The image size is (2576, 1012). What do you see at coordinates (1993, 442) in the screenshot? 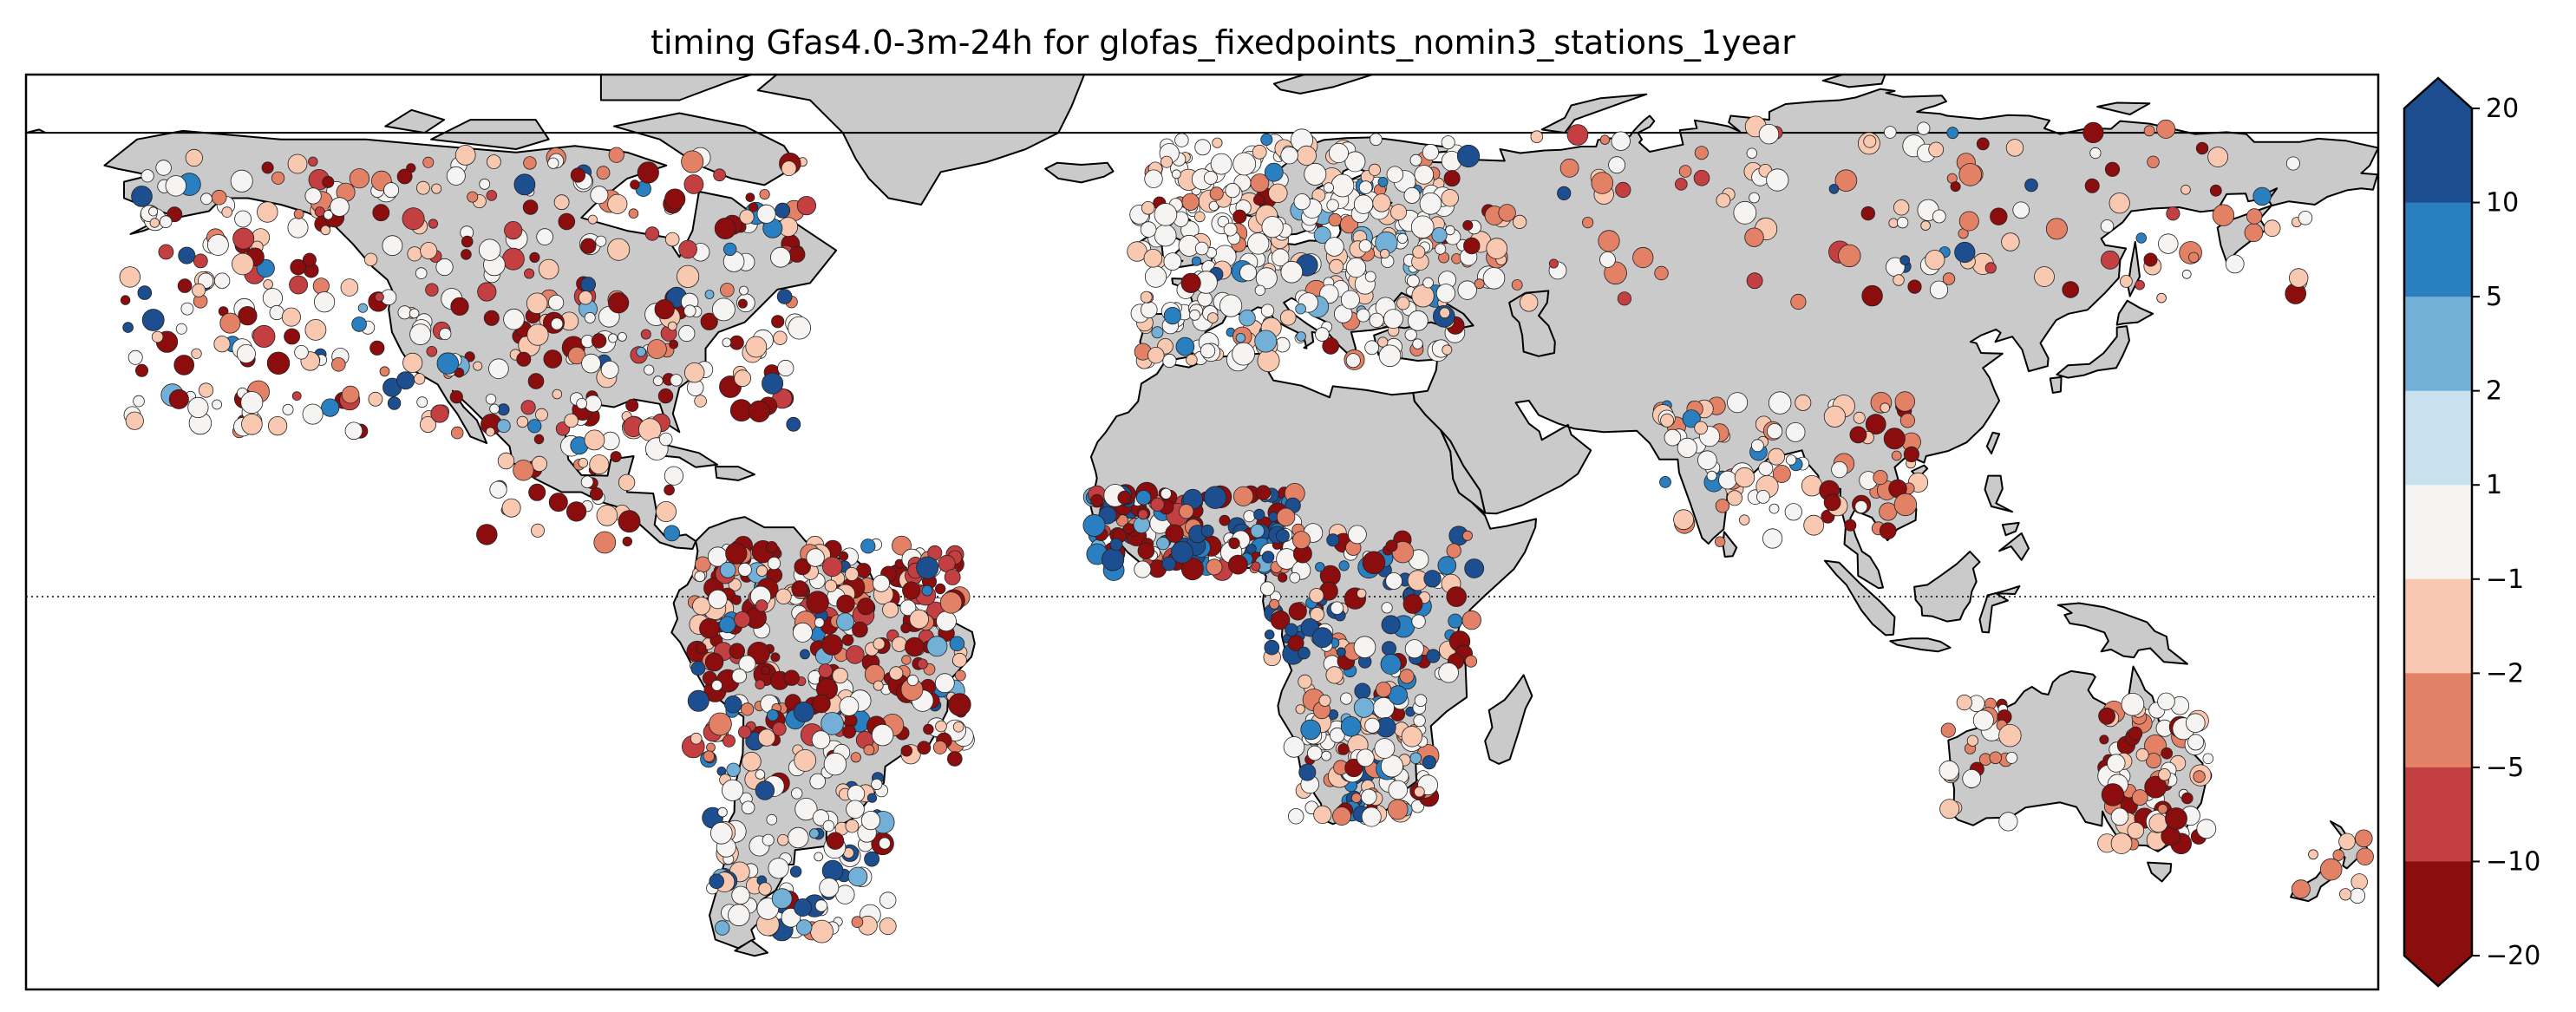
I see `land-taiwan` at bounding box center [1993, 442].